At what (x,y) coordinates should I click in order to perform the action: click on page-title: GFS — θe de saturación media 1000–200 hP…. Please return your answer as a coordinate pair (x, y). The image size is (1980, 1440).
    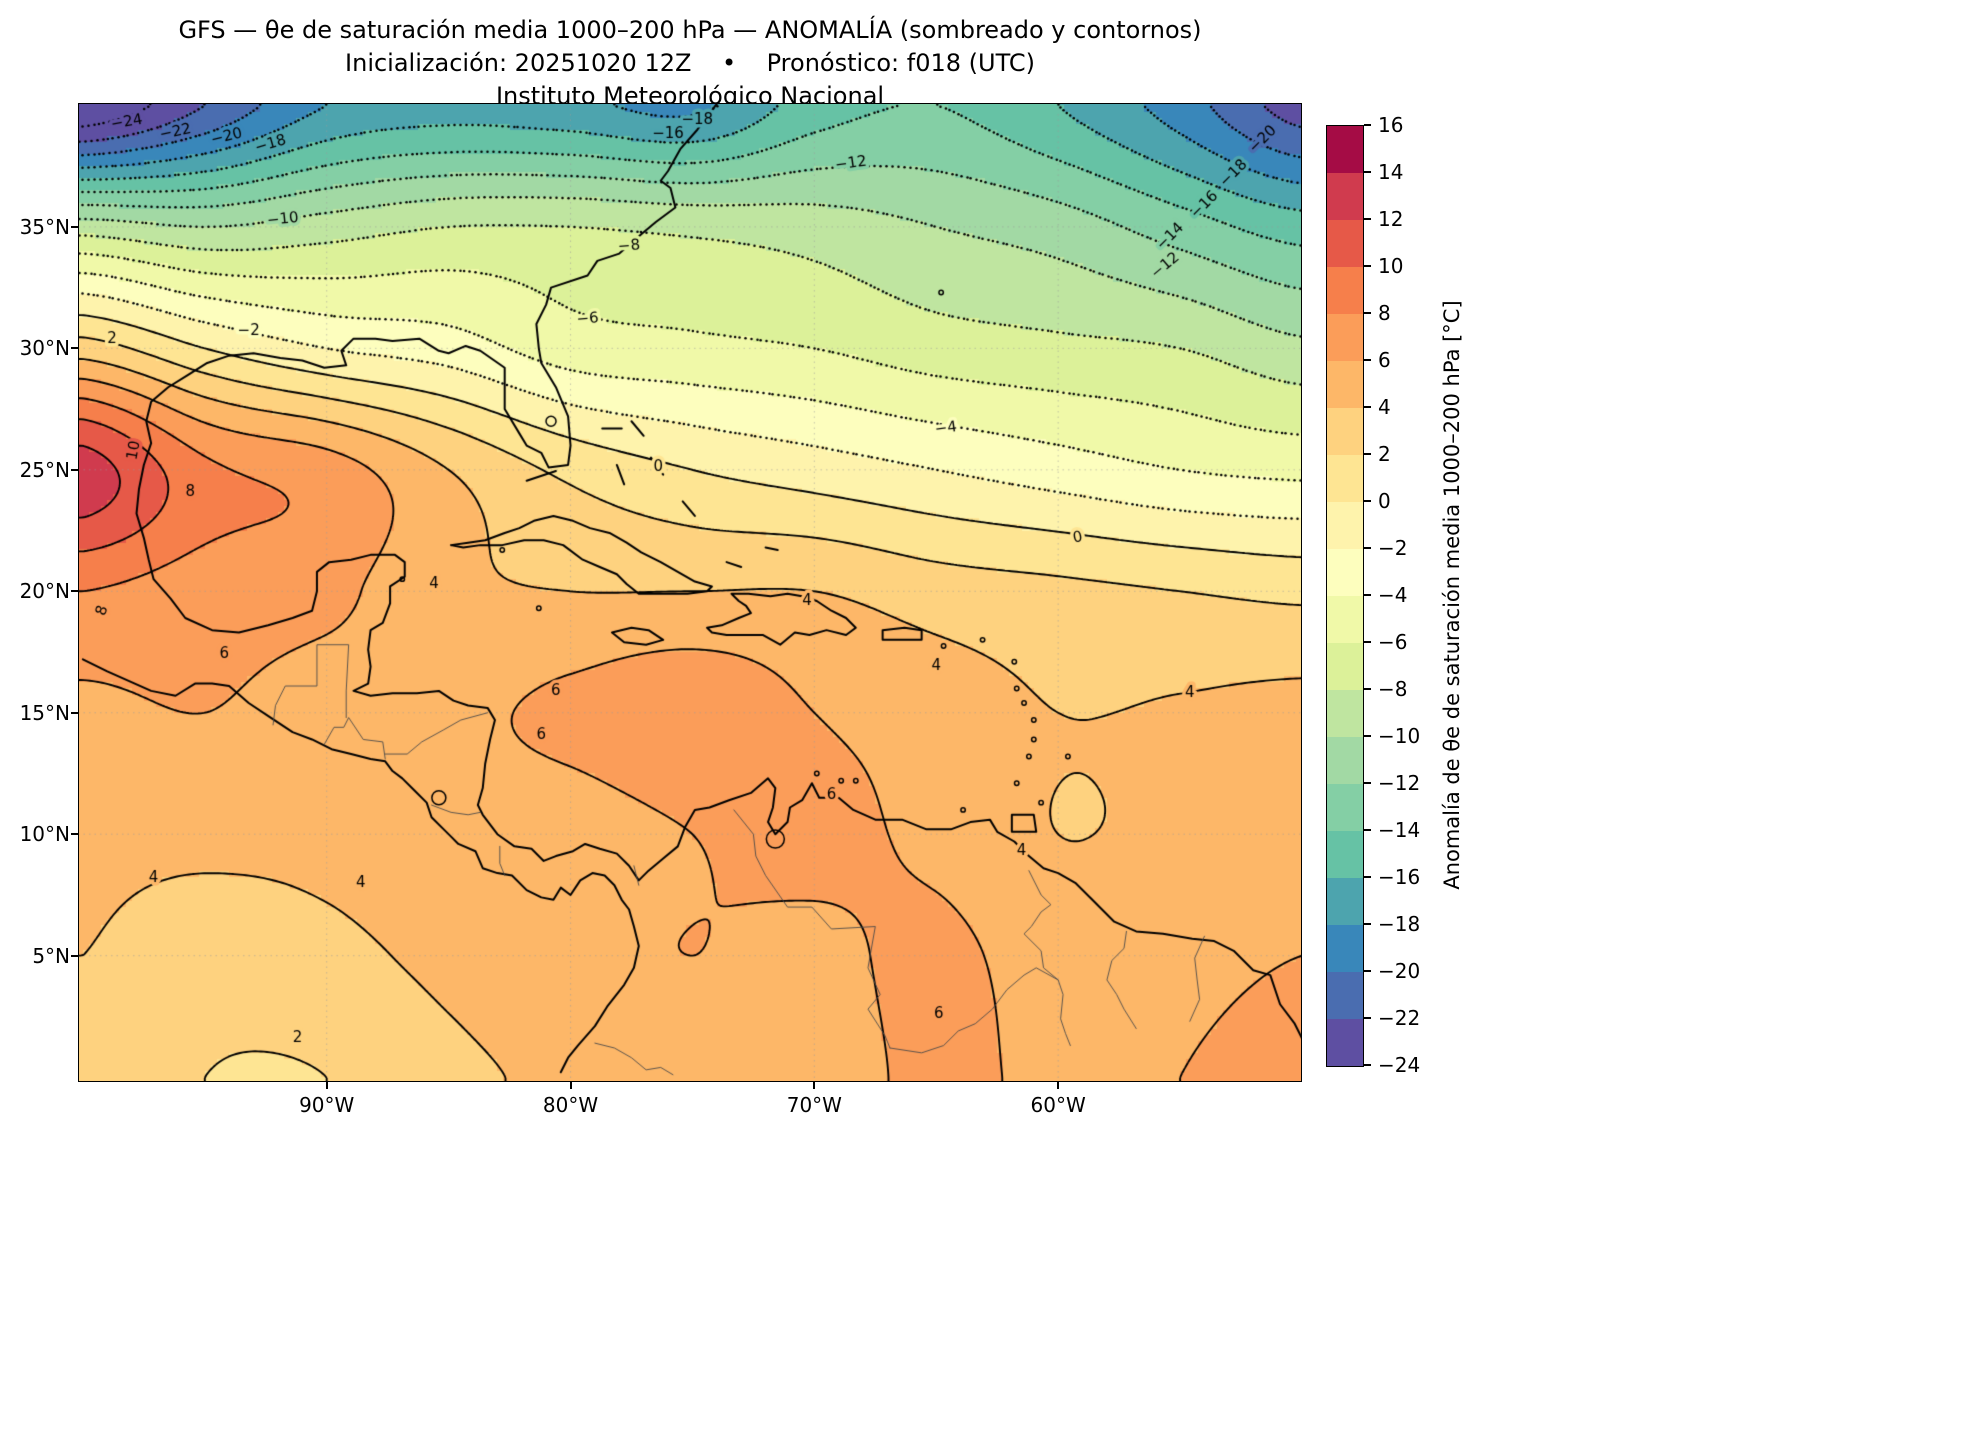
    Looking at the image, I should click on (690, 30).